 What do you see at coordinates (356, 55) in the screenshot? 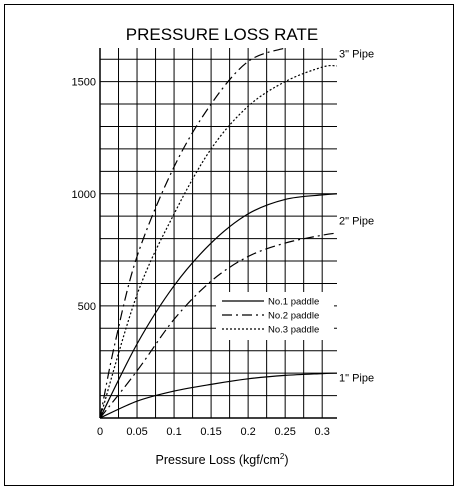
I see `pipe-label: 3" Pipe` at bounding box center [356, 55].